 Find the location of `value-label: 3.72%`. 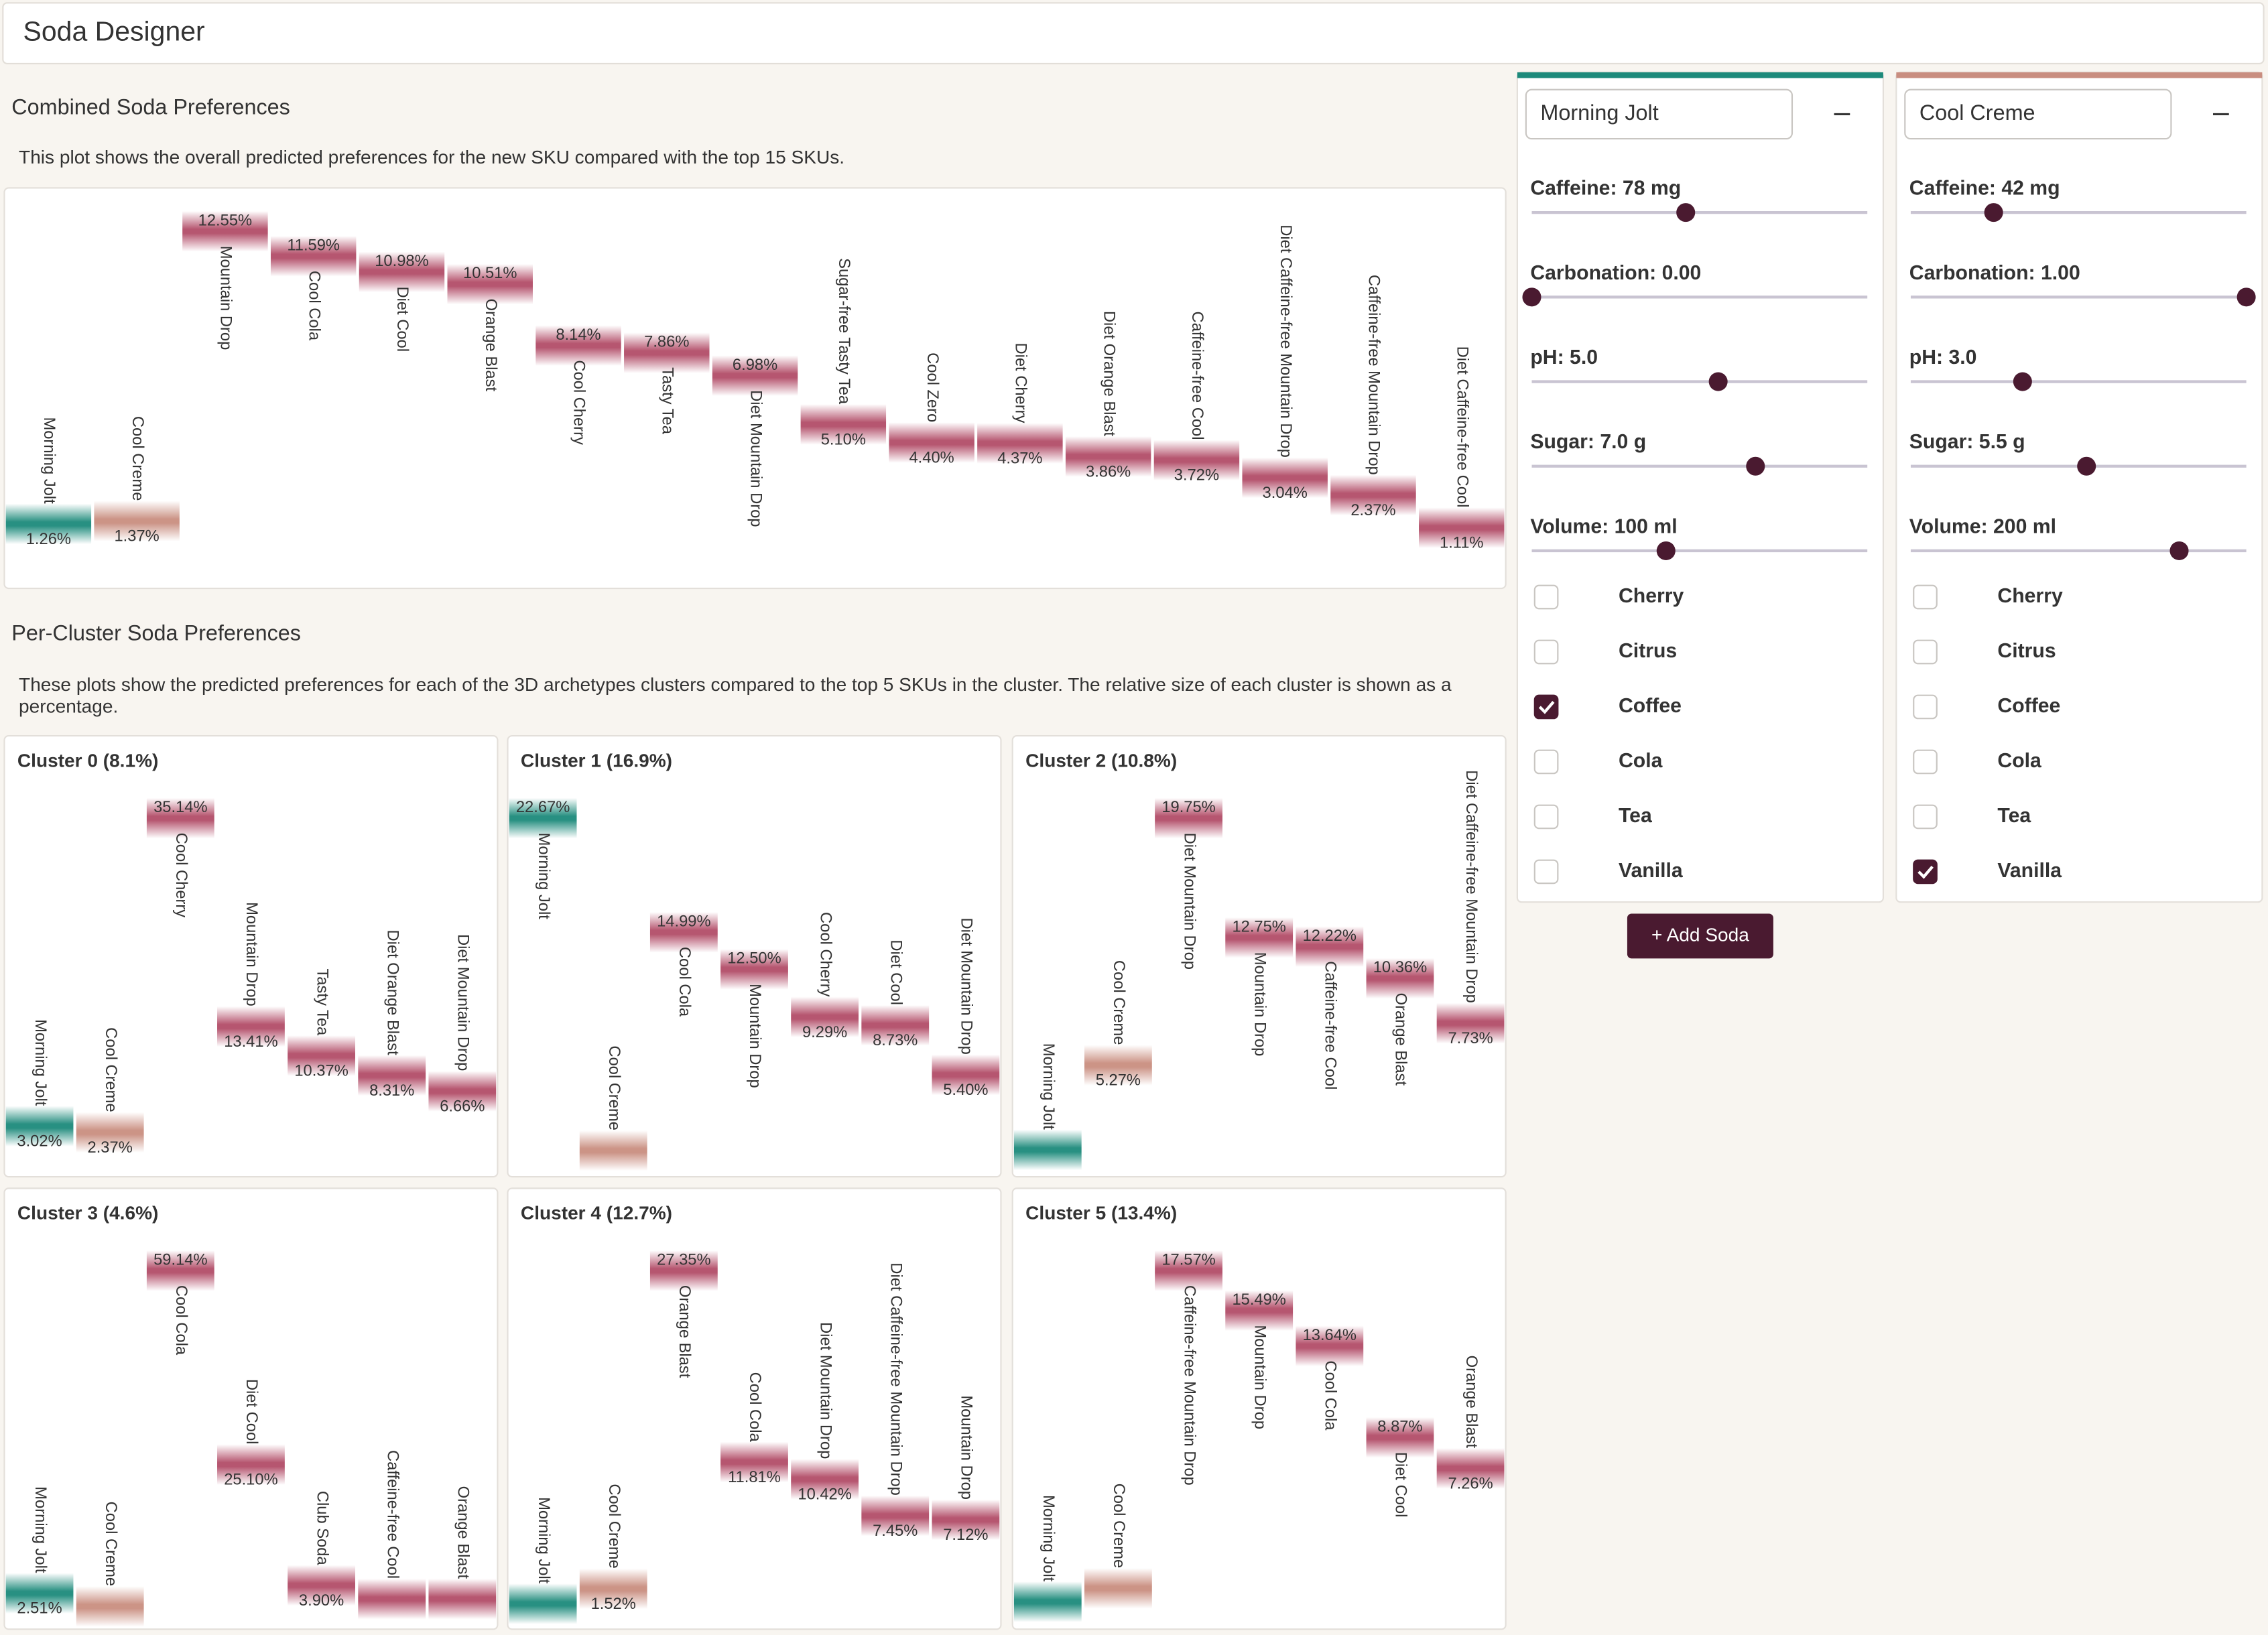

value-label: 3.72% is located at coordinates (1196, 475).